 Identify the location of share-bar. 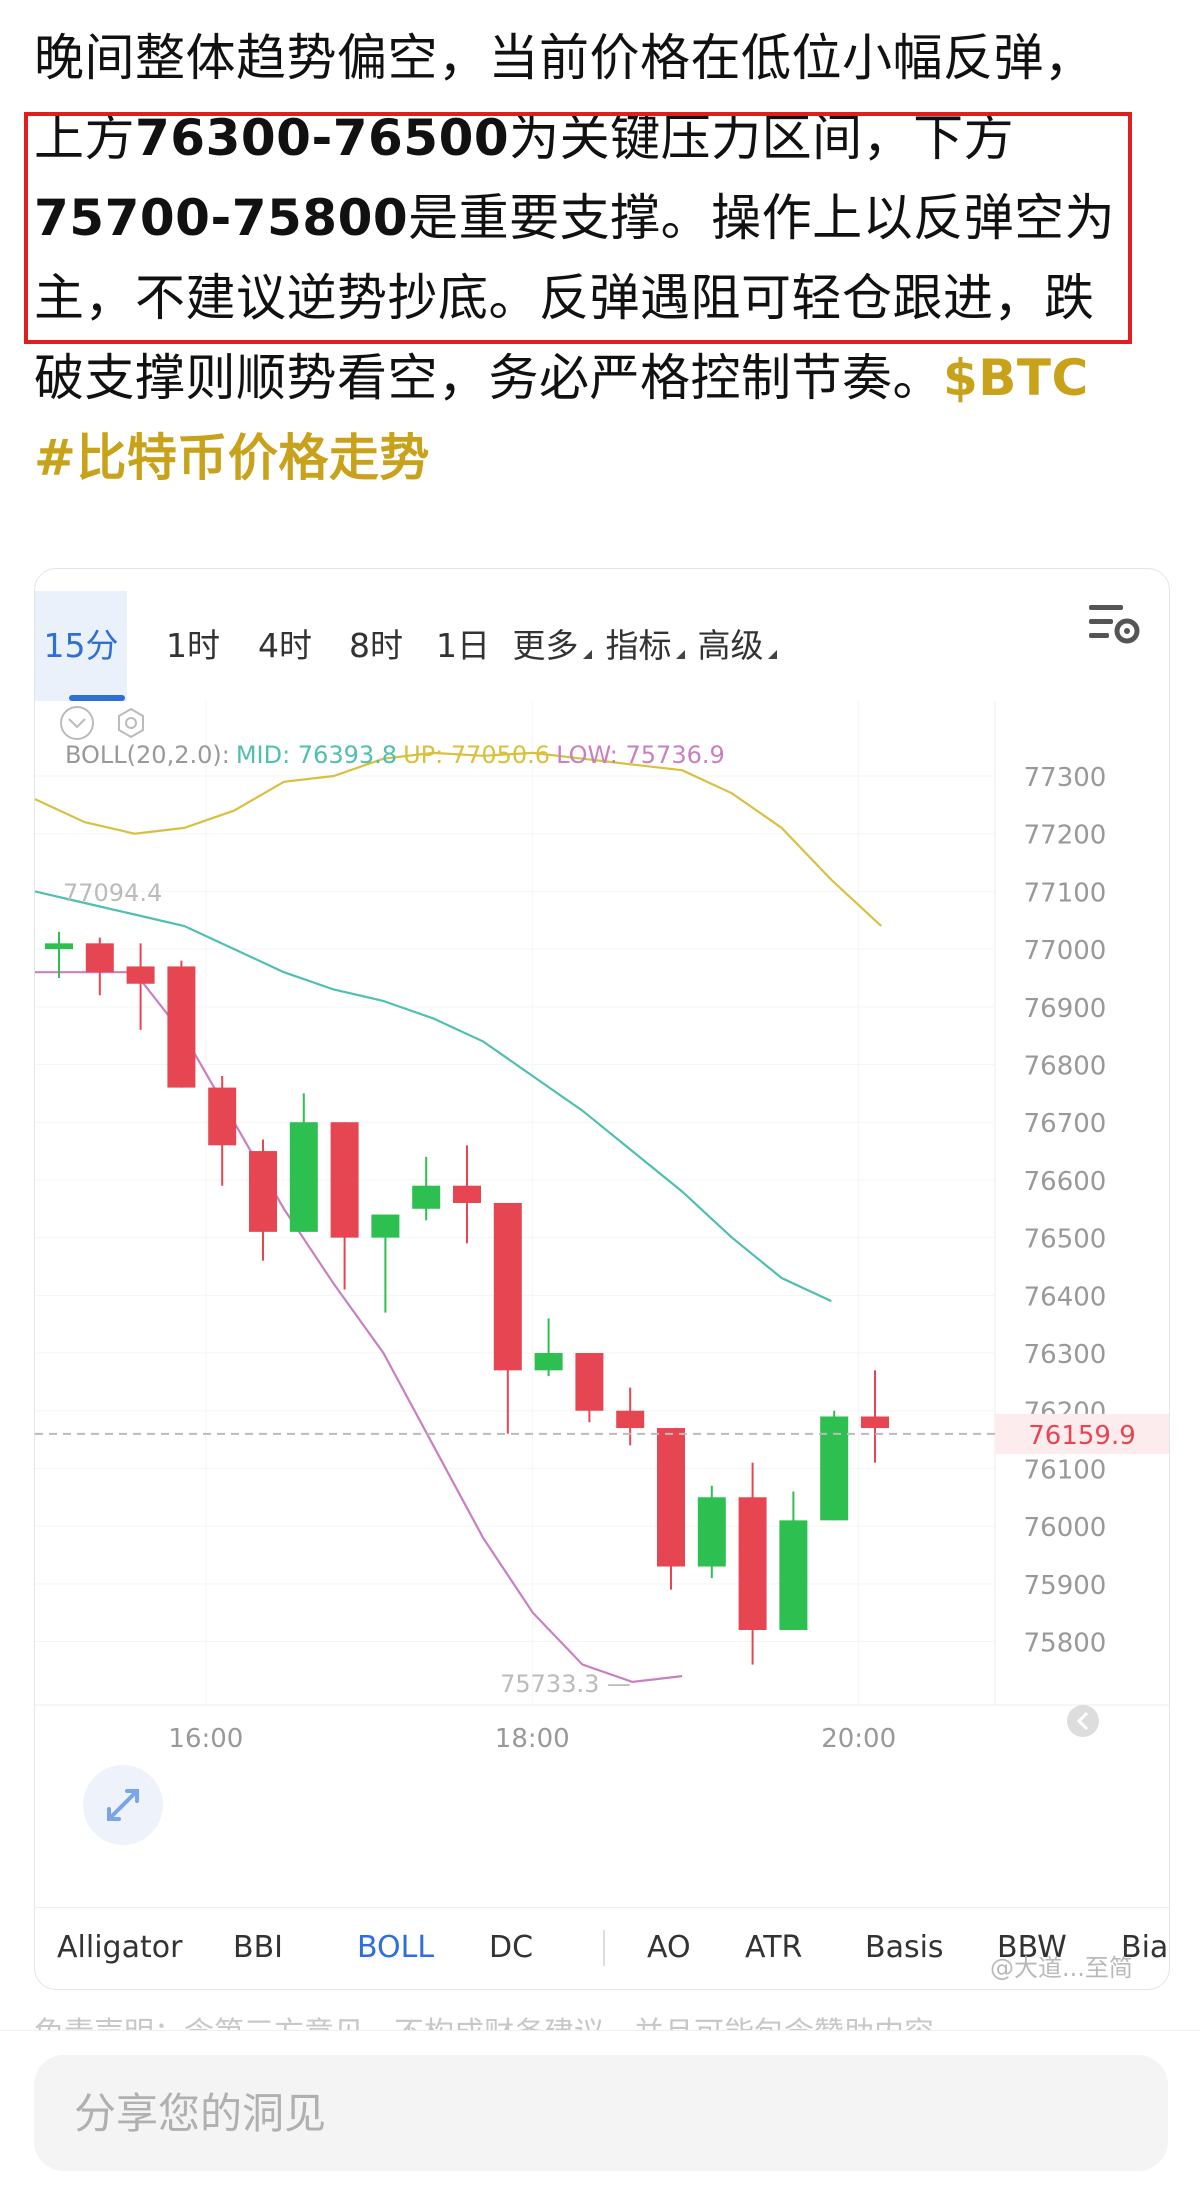
(600, 2108).